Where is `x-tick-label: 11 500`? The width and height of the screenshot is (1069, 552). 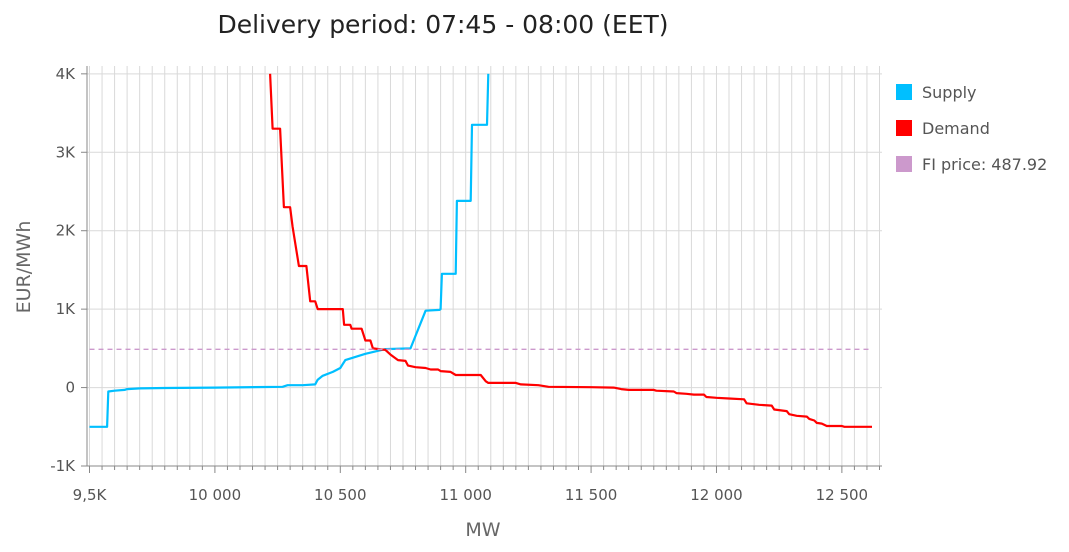 x-tick-label: 11 500 is located at coordinates (591, 495).